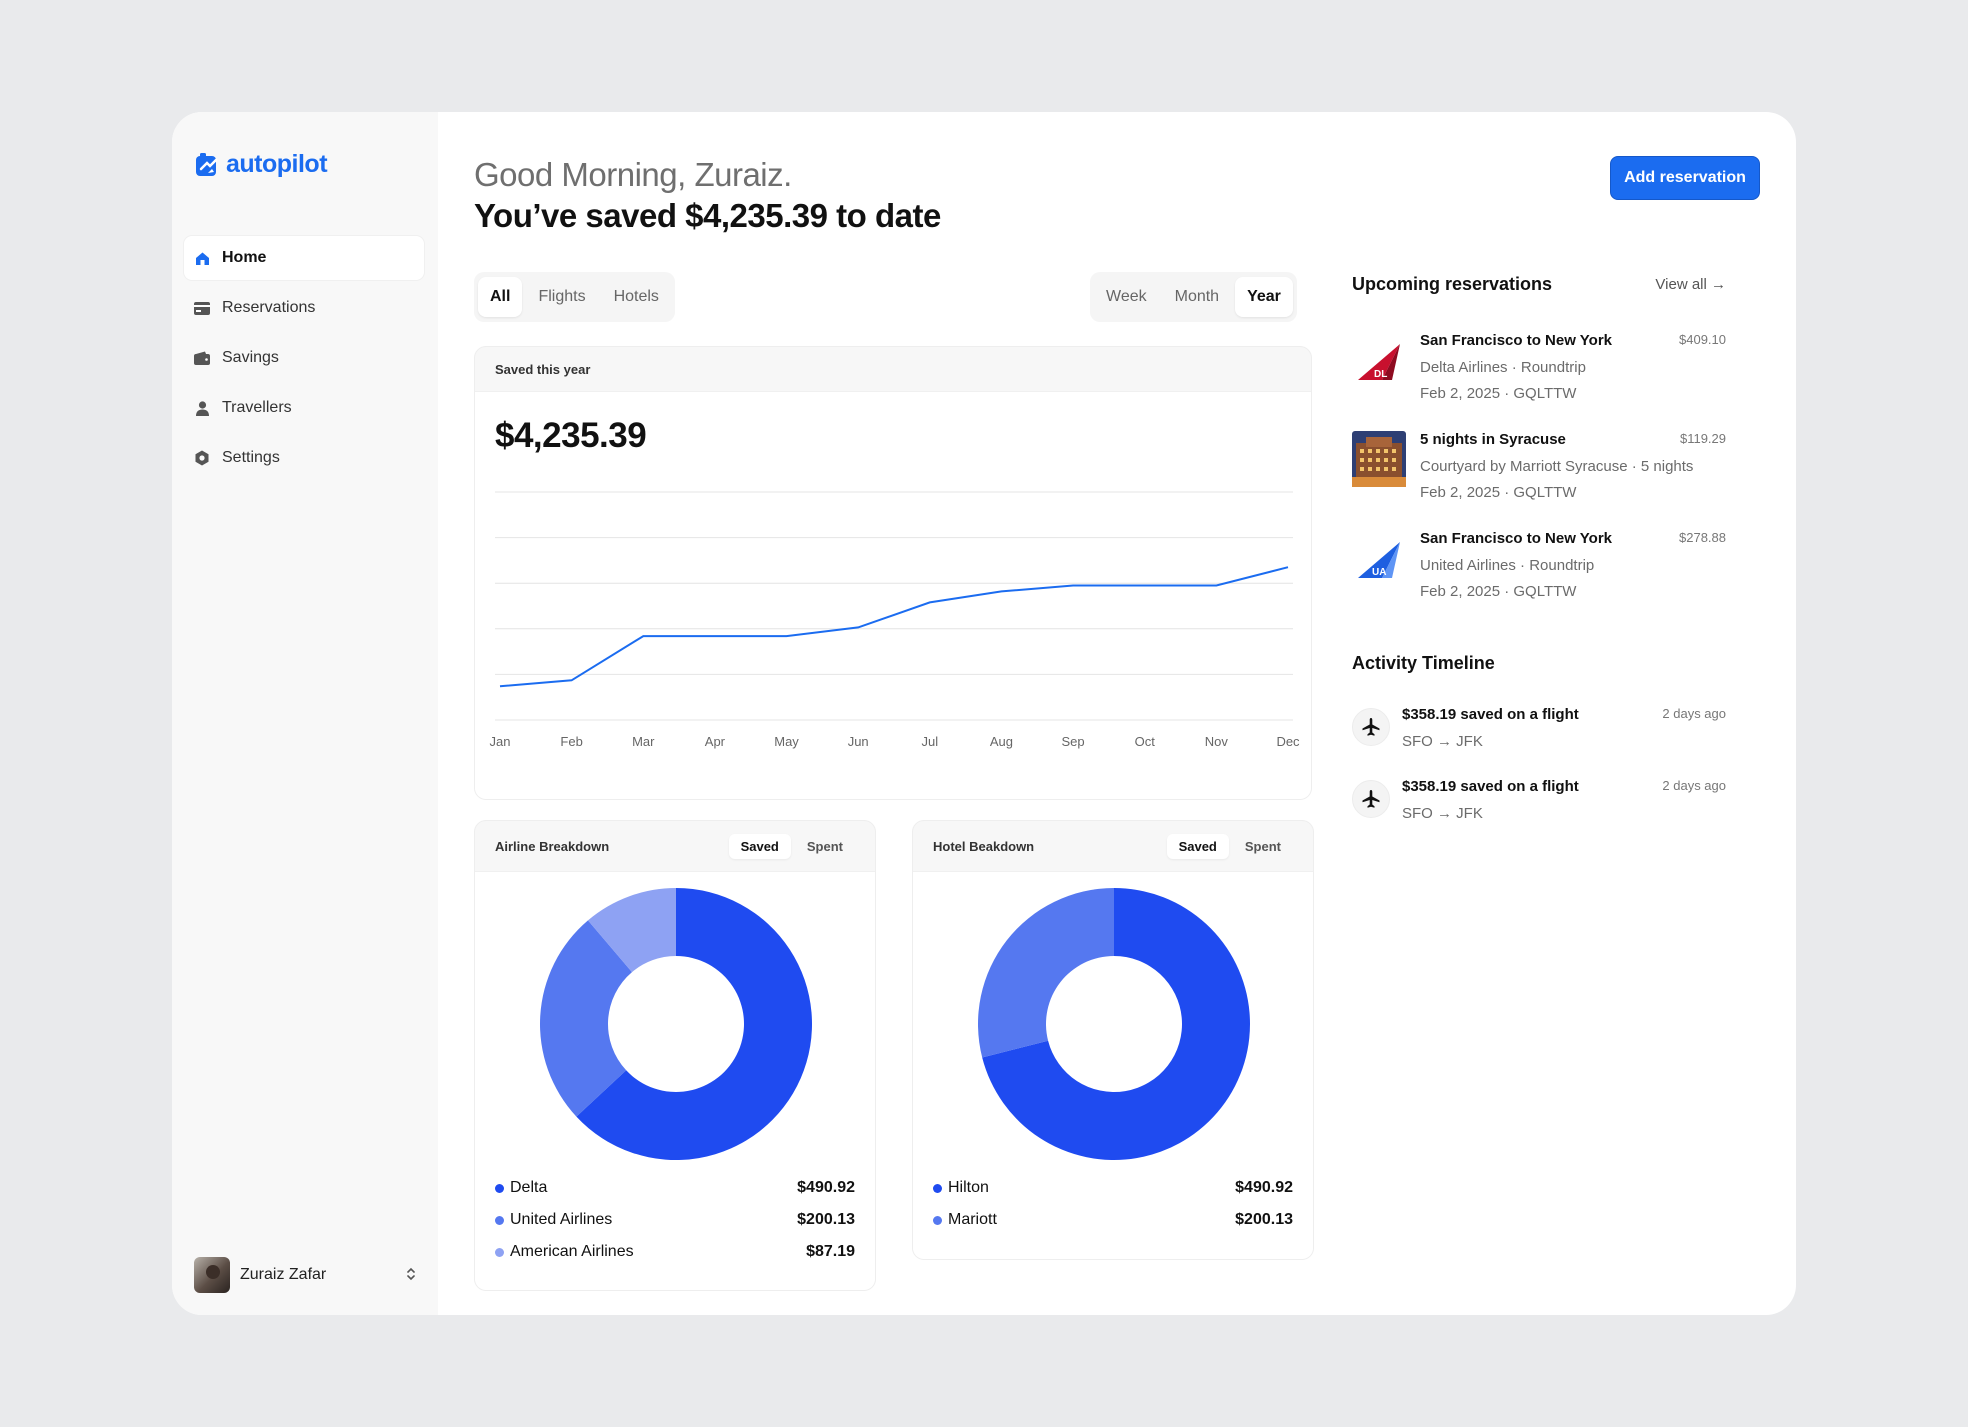 The height and width of the screenshot is (1427, 1968). Describe the element at coordinates (1423, 663) in the screenshot. I see `activity-title: Activity Timeline` at that location.